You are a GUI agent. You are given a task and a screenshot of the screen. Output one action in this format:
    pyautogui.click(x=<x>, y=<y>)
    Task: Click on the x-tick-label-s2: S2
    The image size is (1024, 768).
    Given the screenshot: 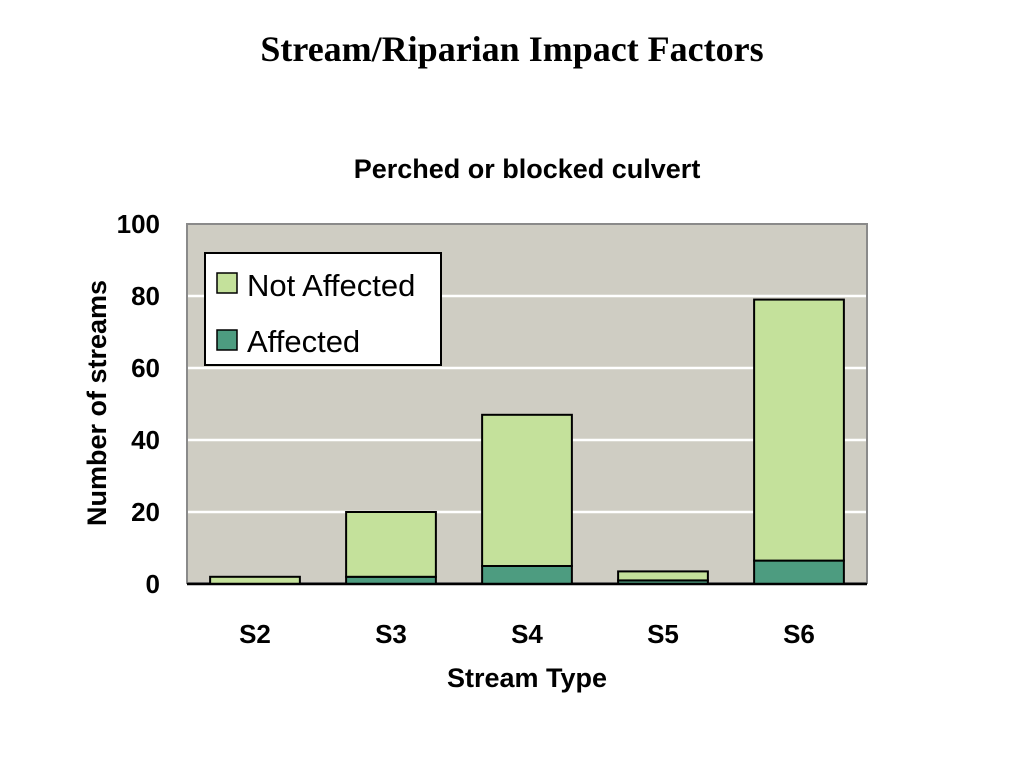 What is the action you would take?
    pyautogui.click(x=255, y=634)
    